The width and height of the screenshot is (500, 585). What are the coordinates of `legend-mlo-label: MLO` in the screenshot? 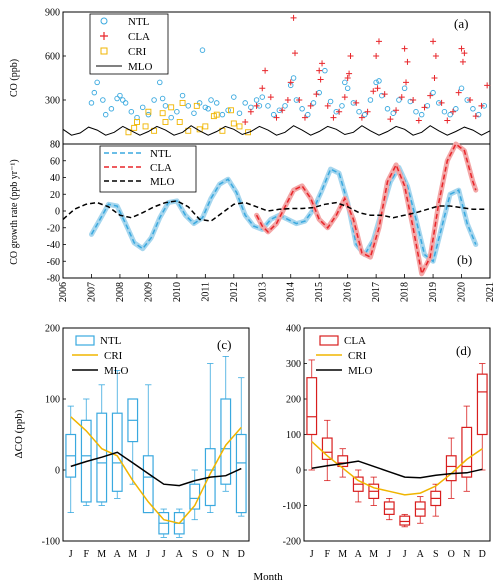 It's located at (140, 67).